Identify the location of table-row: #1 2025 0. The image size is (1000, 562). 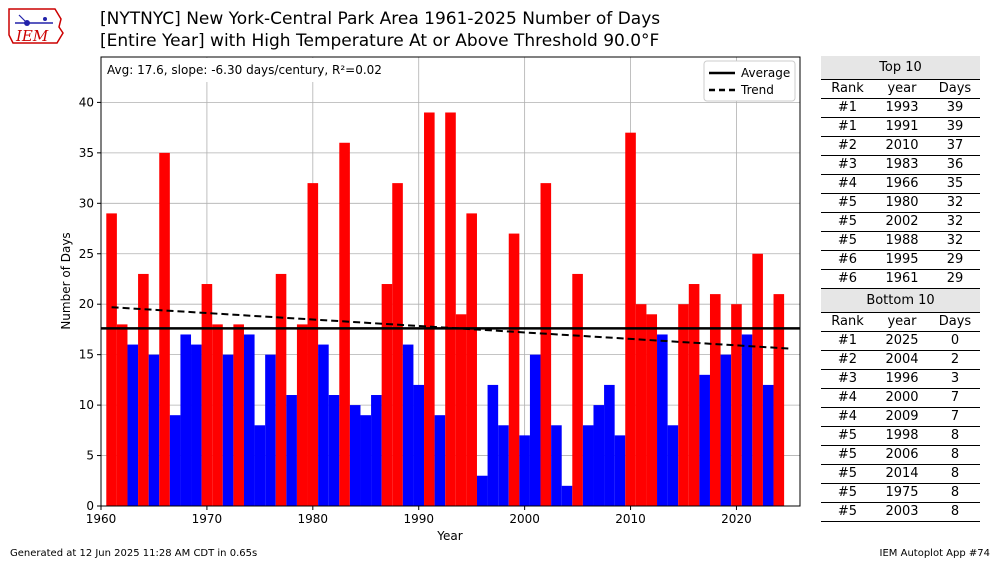
(900, 341).